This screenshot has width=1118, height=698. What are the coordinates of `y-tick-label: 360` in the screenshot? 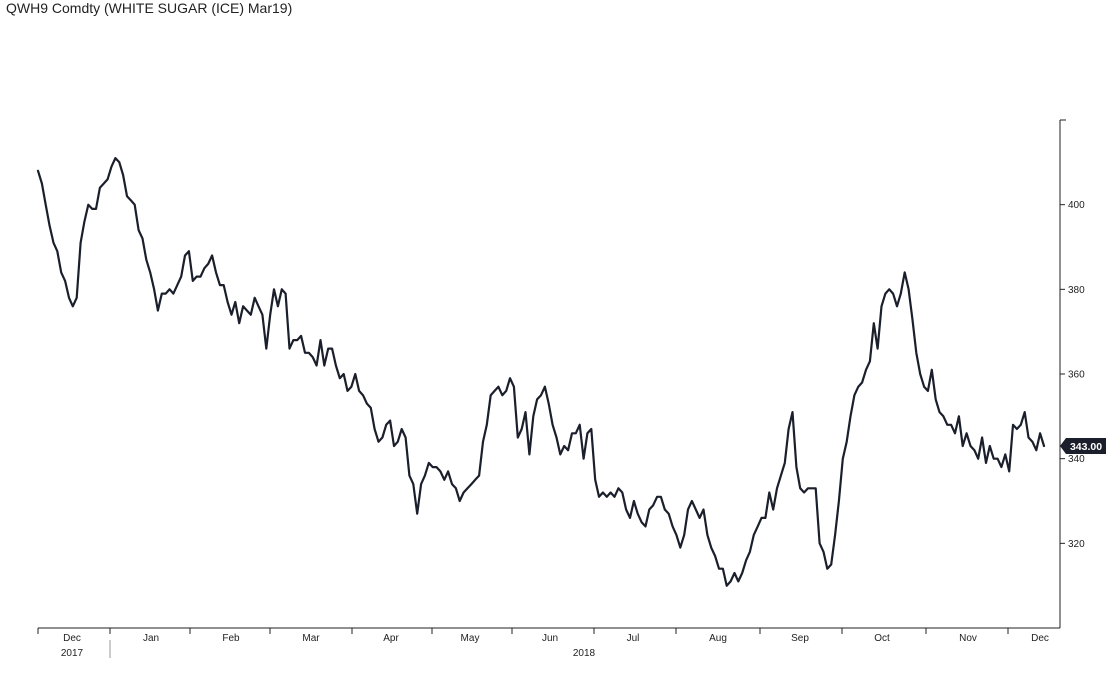 It's located at (1076, 375).